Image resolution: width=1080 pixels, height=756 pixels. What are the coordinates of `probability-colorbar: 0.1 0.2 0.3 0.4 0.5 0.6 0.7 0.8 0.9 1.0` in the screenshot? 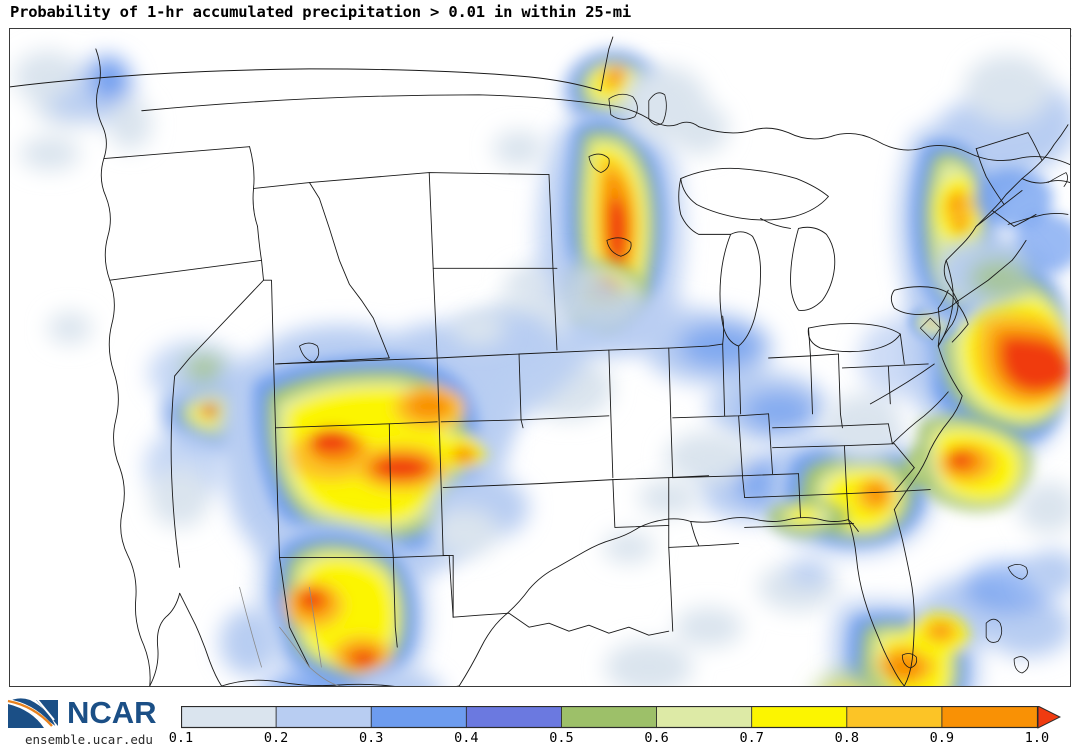 It's located at (615, 729).